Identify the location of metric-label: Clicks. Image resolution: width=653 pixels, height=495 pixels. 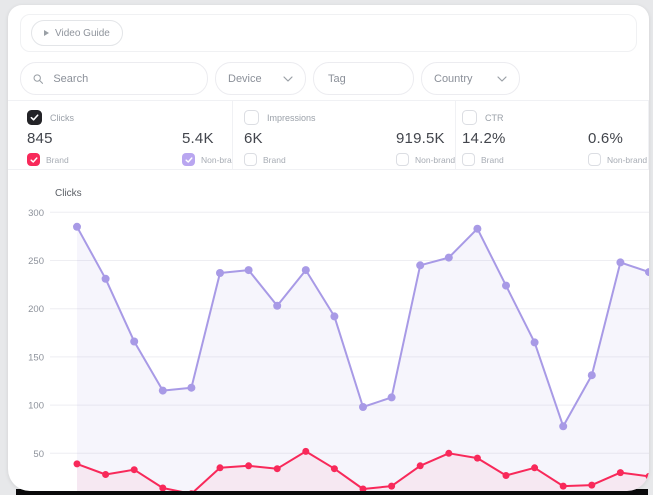
(62, 117).